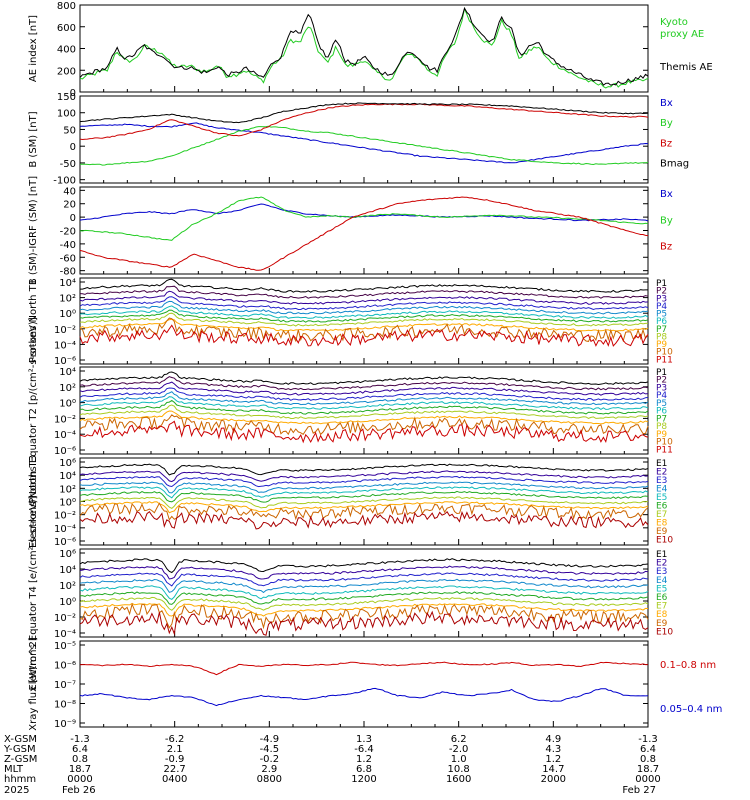 The width and height of the screenshot is (750, 800). What do you see at coordinates (364, 507) in the screenshot?
I see `channel-line-e8` at bounding box center [364, 507].